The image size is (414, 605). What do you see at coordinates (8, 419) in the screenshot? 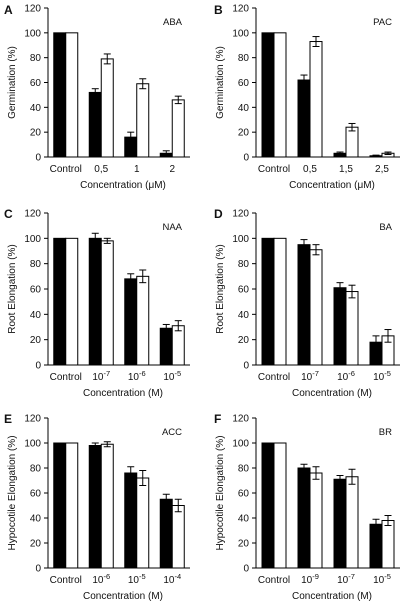
I see `panel-letter: E` at bounding box center [8, 419].